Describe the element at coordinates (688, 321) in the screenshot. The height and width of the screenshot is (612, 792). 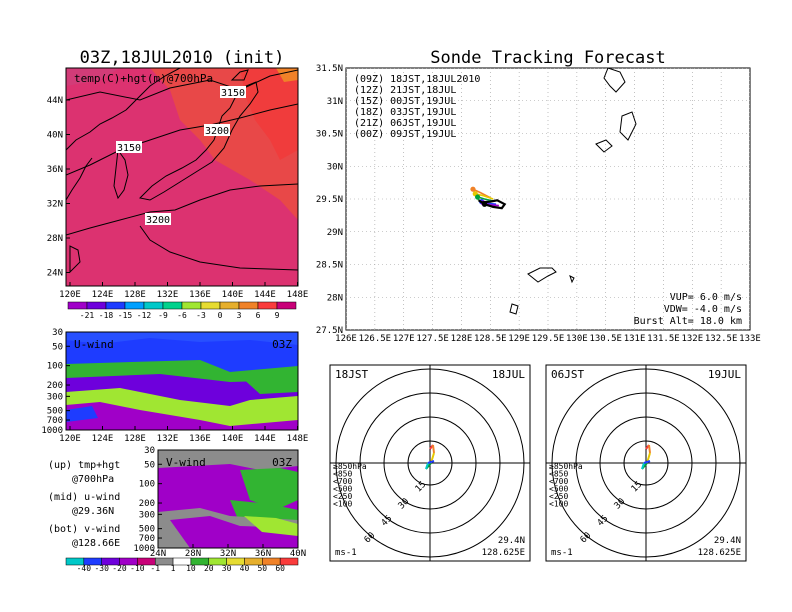
I see `param-burst: Burst Alt= 18.0 km` at that location.